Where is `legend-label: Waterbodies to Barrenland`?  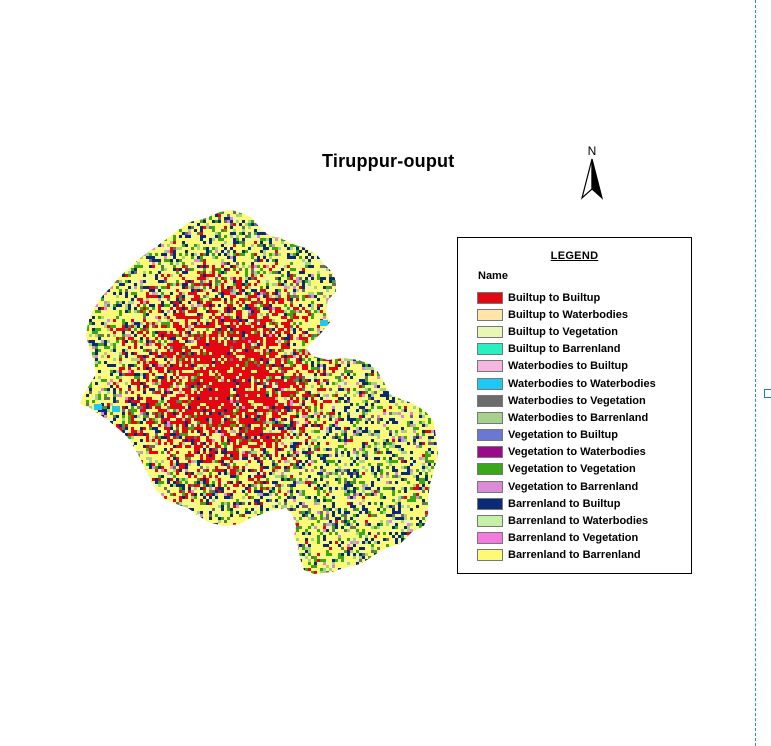
legend-label: Waterbodies to Barrenland is located at coordinates (578, 417).